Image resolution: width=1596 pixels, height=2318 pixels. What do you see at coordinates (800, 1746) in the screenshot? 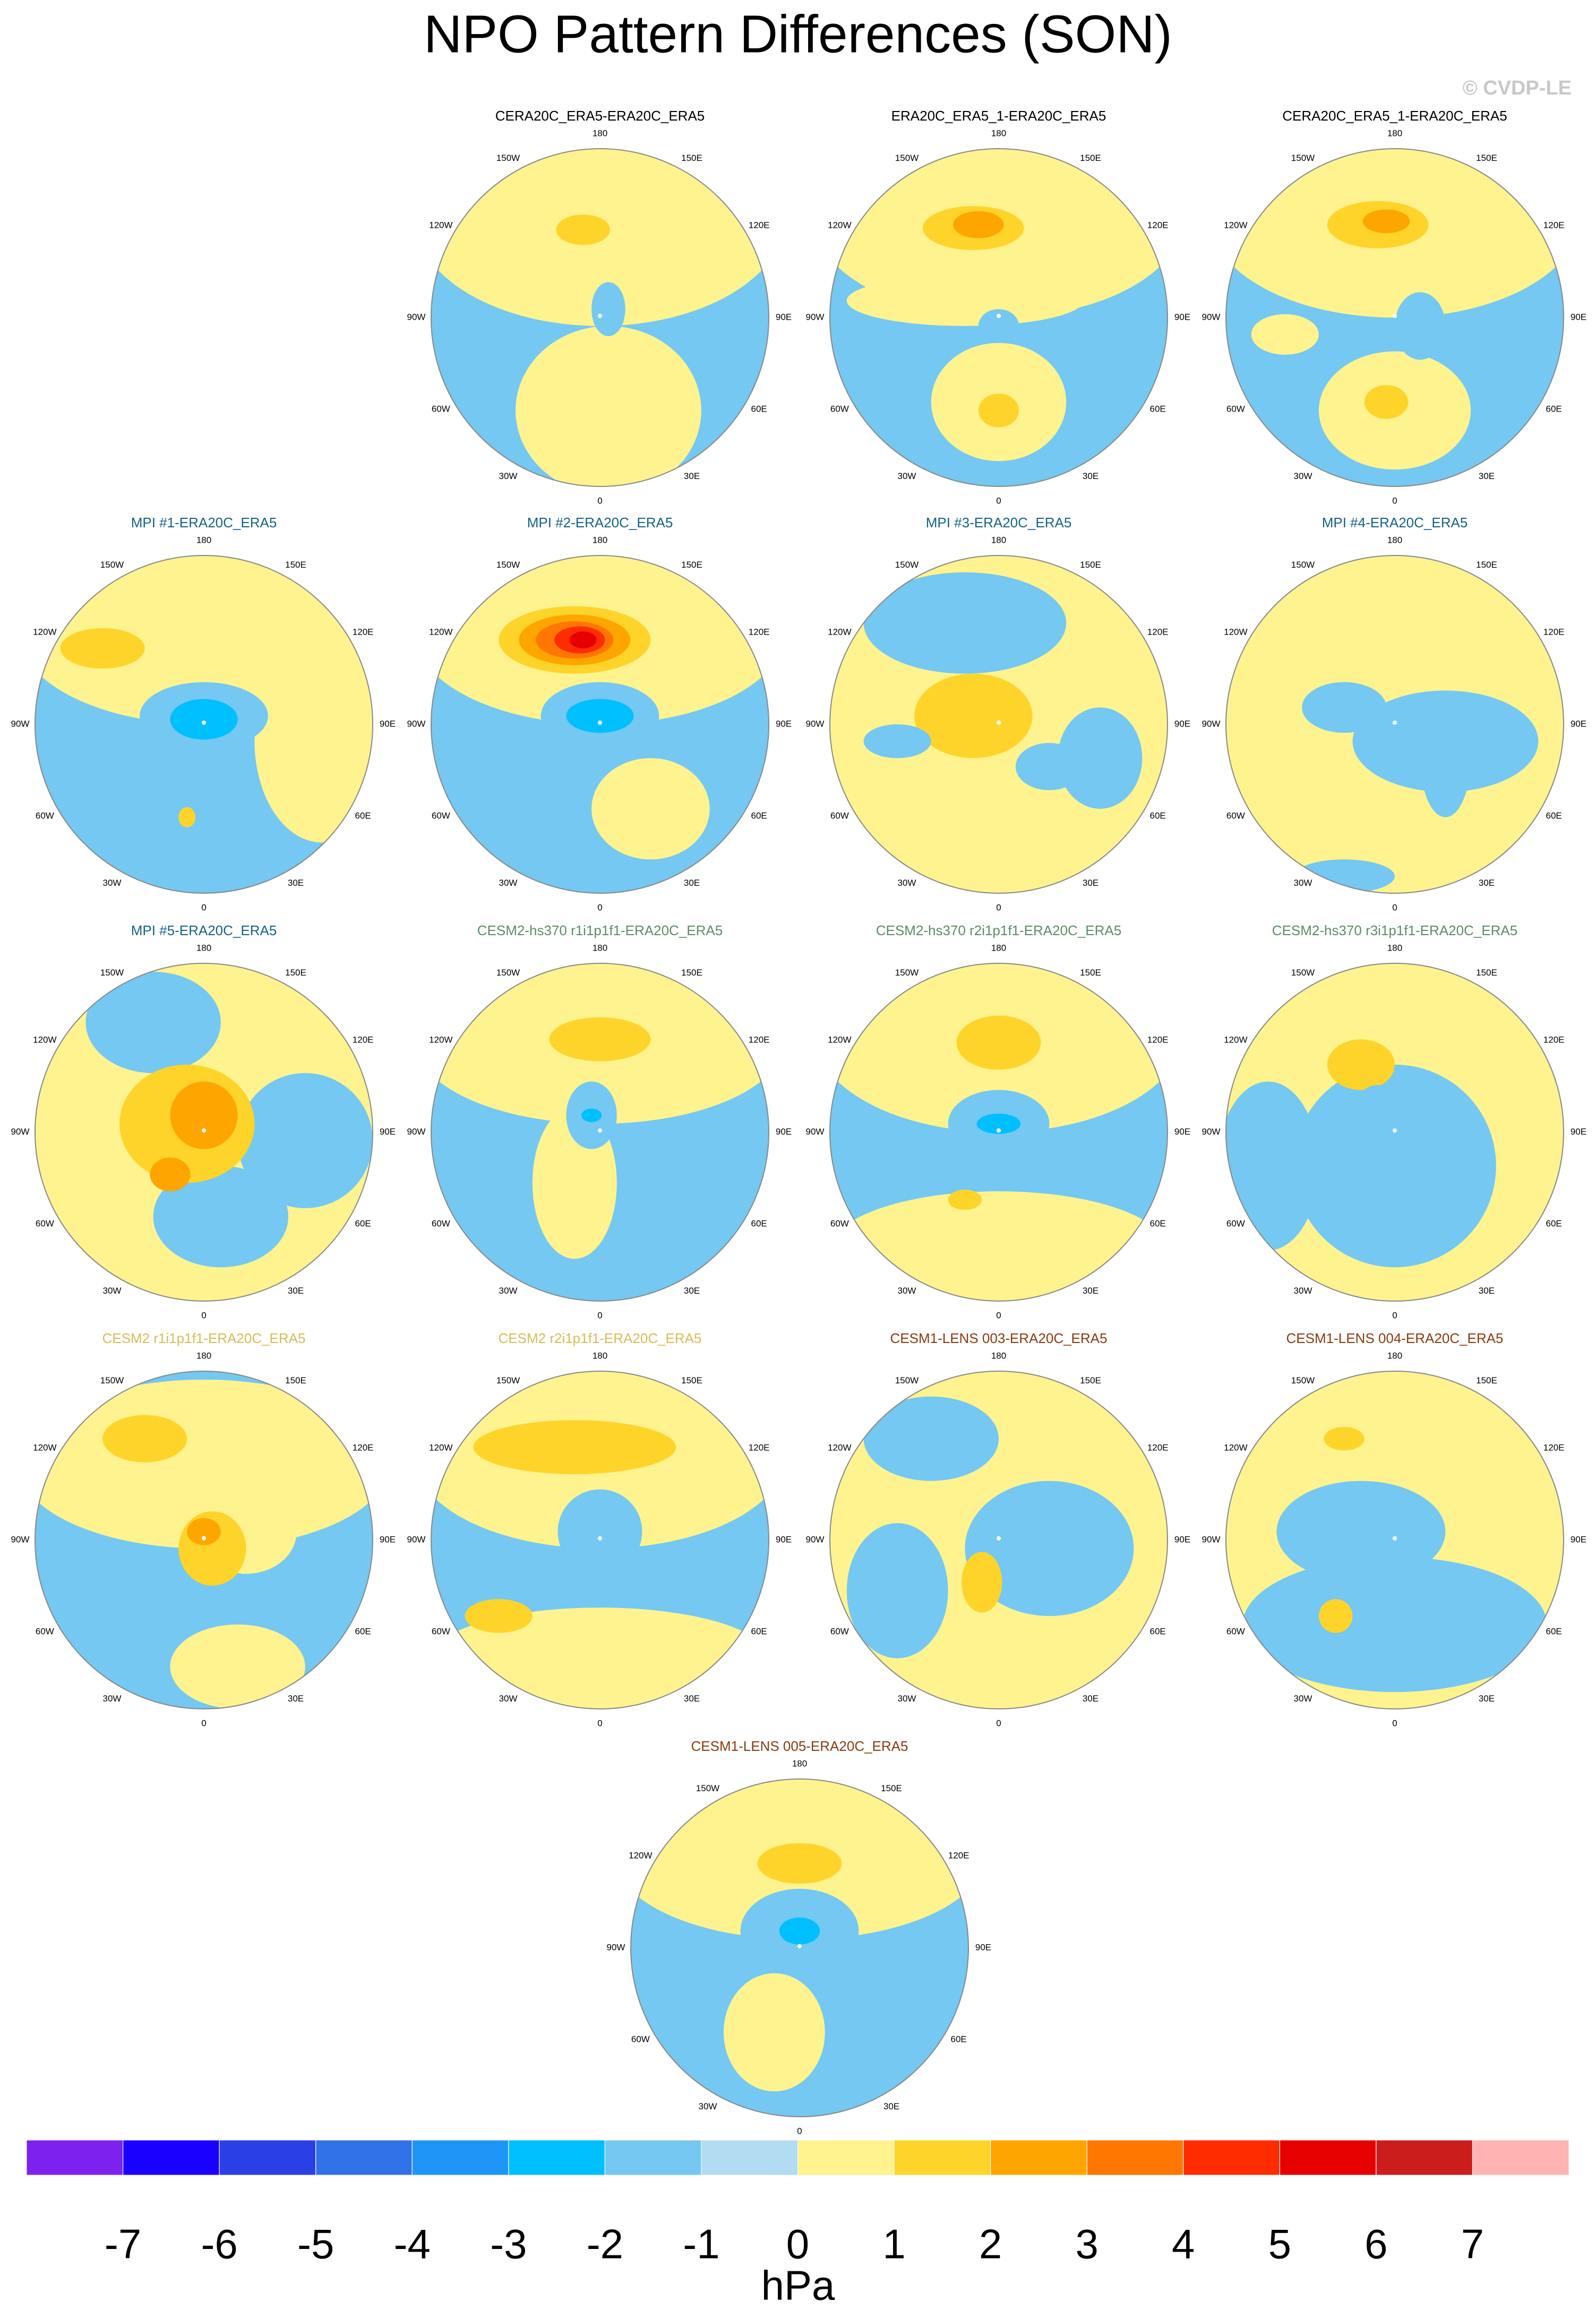
I see `panel-title: CESM1-LENS 005-ERA20C_ERA5` at bounding box center [800, 1746].